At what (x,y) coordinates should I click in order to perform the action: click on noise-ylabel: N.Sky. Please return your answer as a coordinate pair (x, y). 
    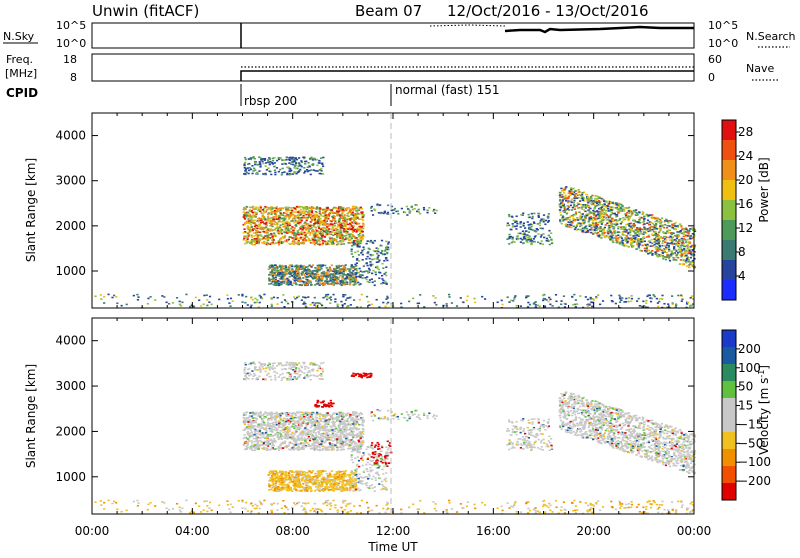
    Looking at the image, I should click on (19, 36).